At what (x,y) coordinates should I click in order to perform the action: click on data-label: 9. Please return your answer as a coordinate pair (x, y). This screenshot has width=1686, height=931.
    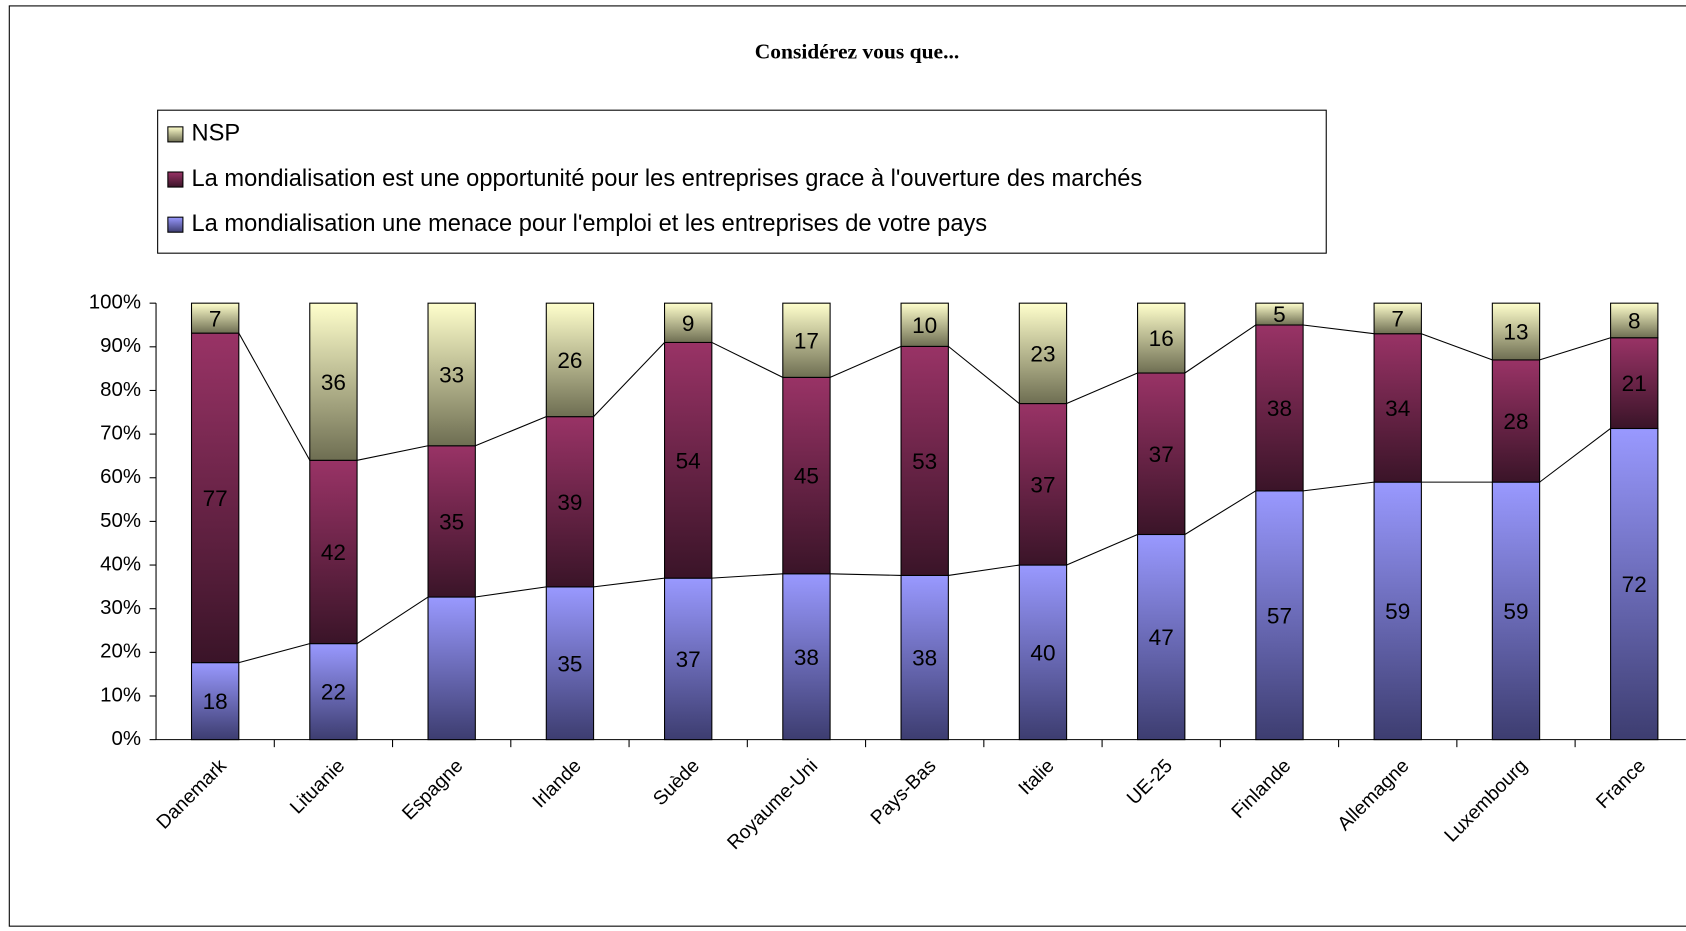
    Looking at the image, I should click on (688, 323).